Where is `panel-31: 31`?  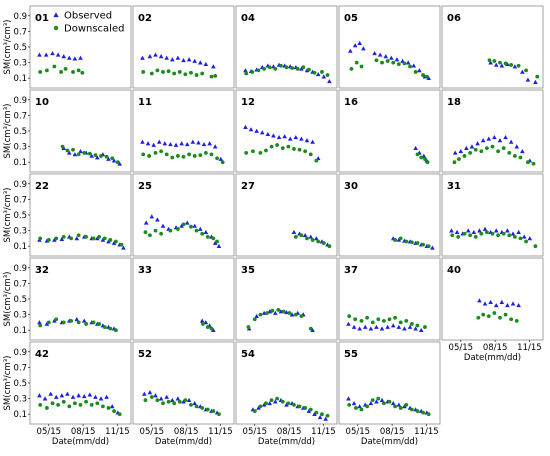
panel-31: 31 is located at coordinates (492, 215).